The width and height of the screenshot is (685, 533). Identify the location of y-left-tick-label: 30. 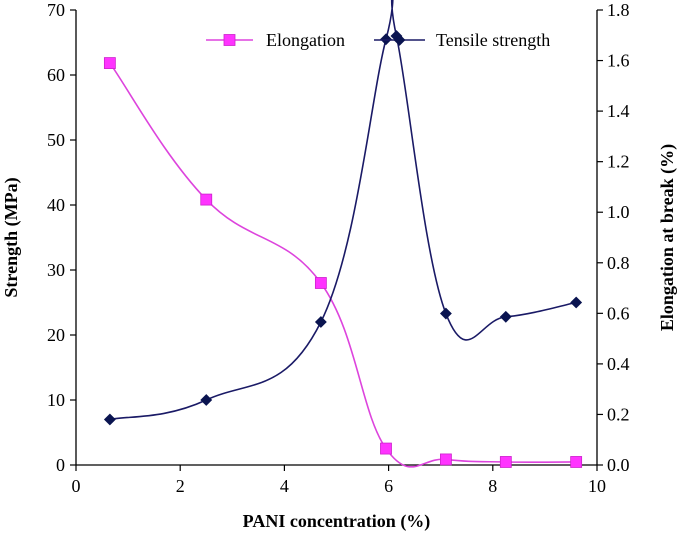
(56, 270).